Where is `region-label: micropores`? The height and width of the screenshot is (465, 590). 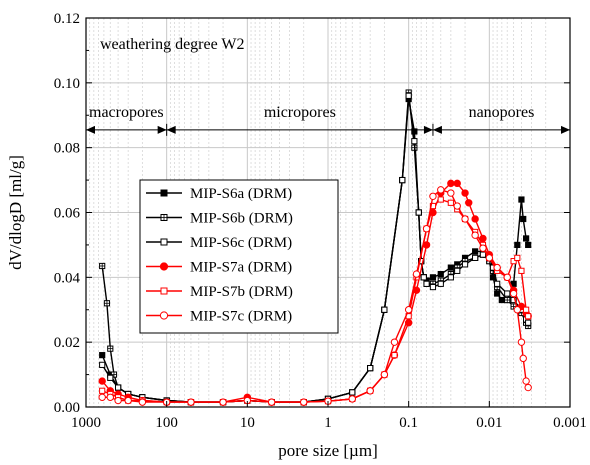 region-label: micropores is located at coordinates (300, 112).